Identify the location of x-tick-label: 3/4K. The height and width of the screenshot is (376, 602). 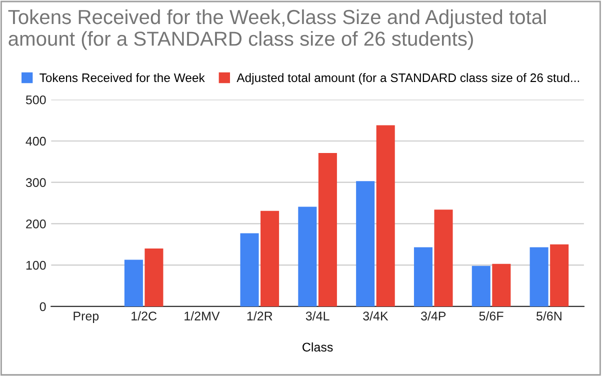
(375, 315).